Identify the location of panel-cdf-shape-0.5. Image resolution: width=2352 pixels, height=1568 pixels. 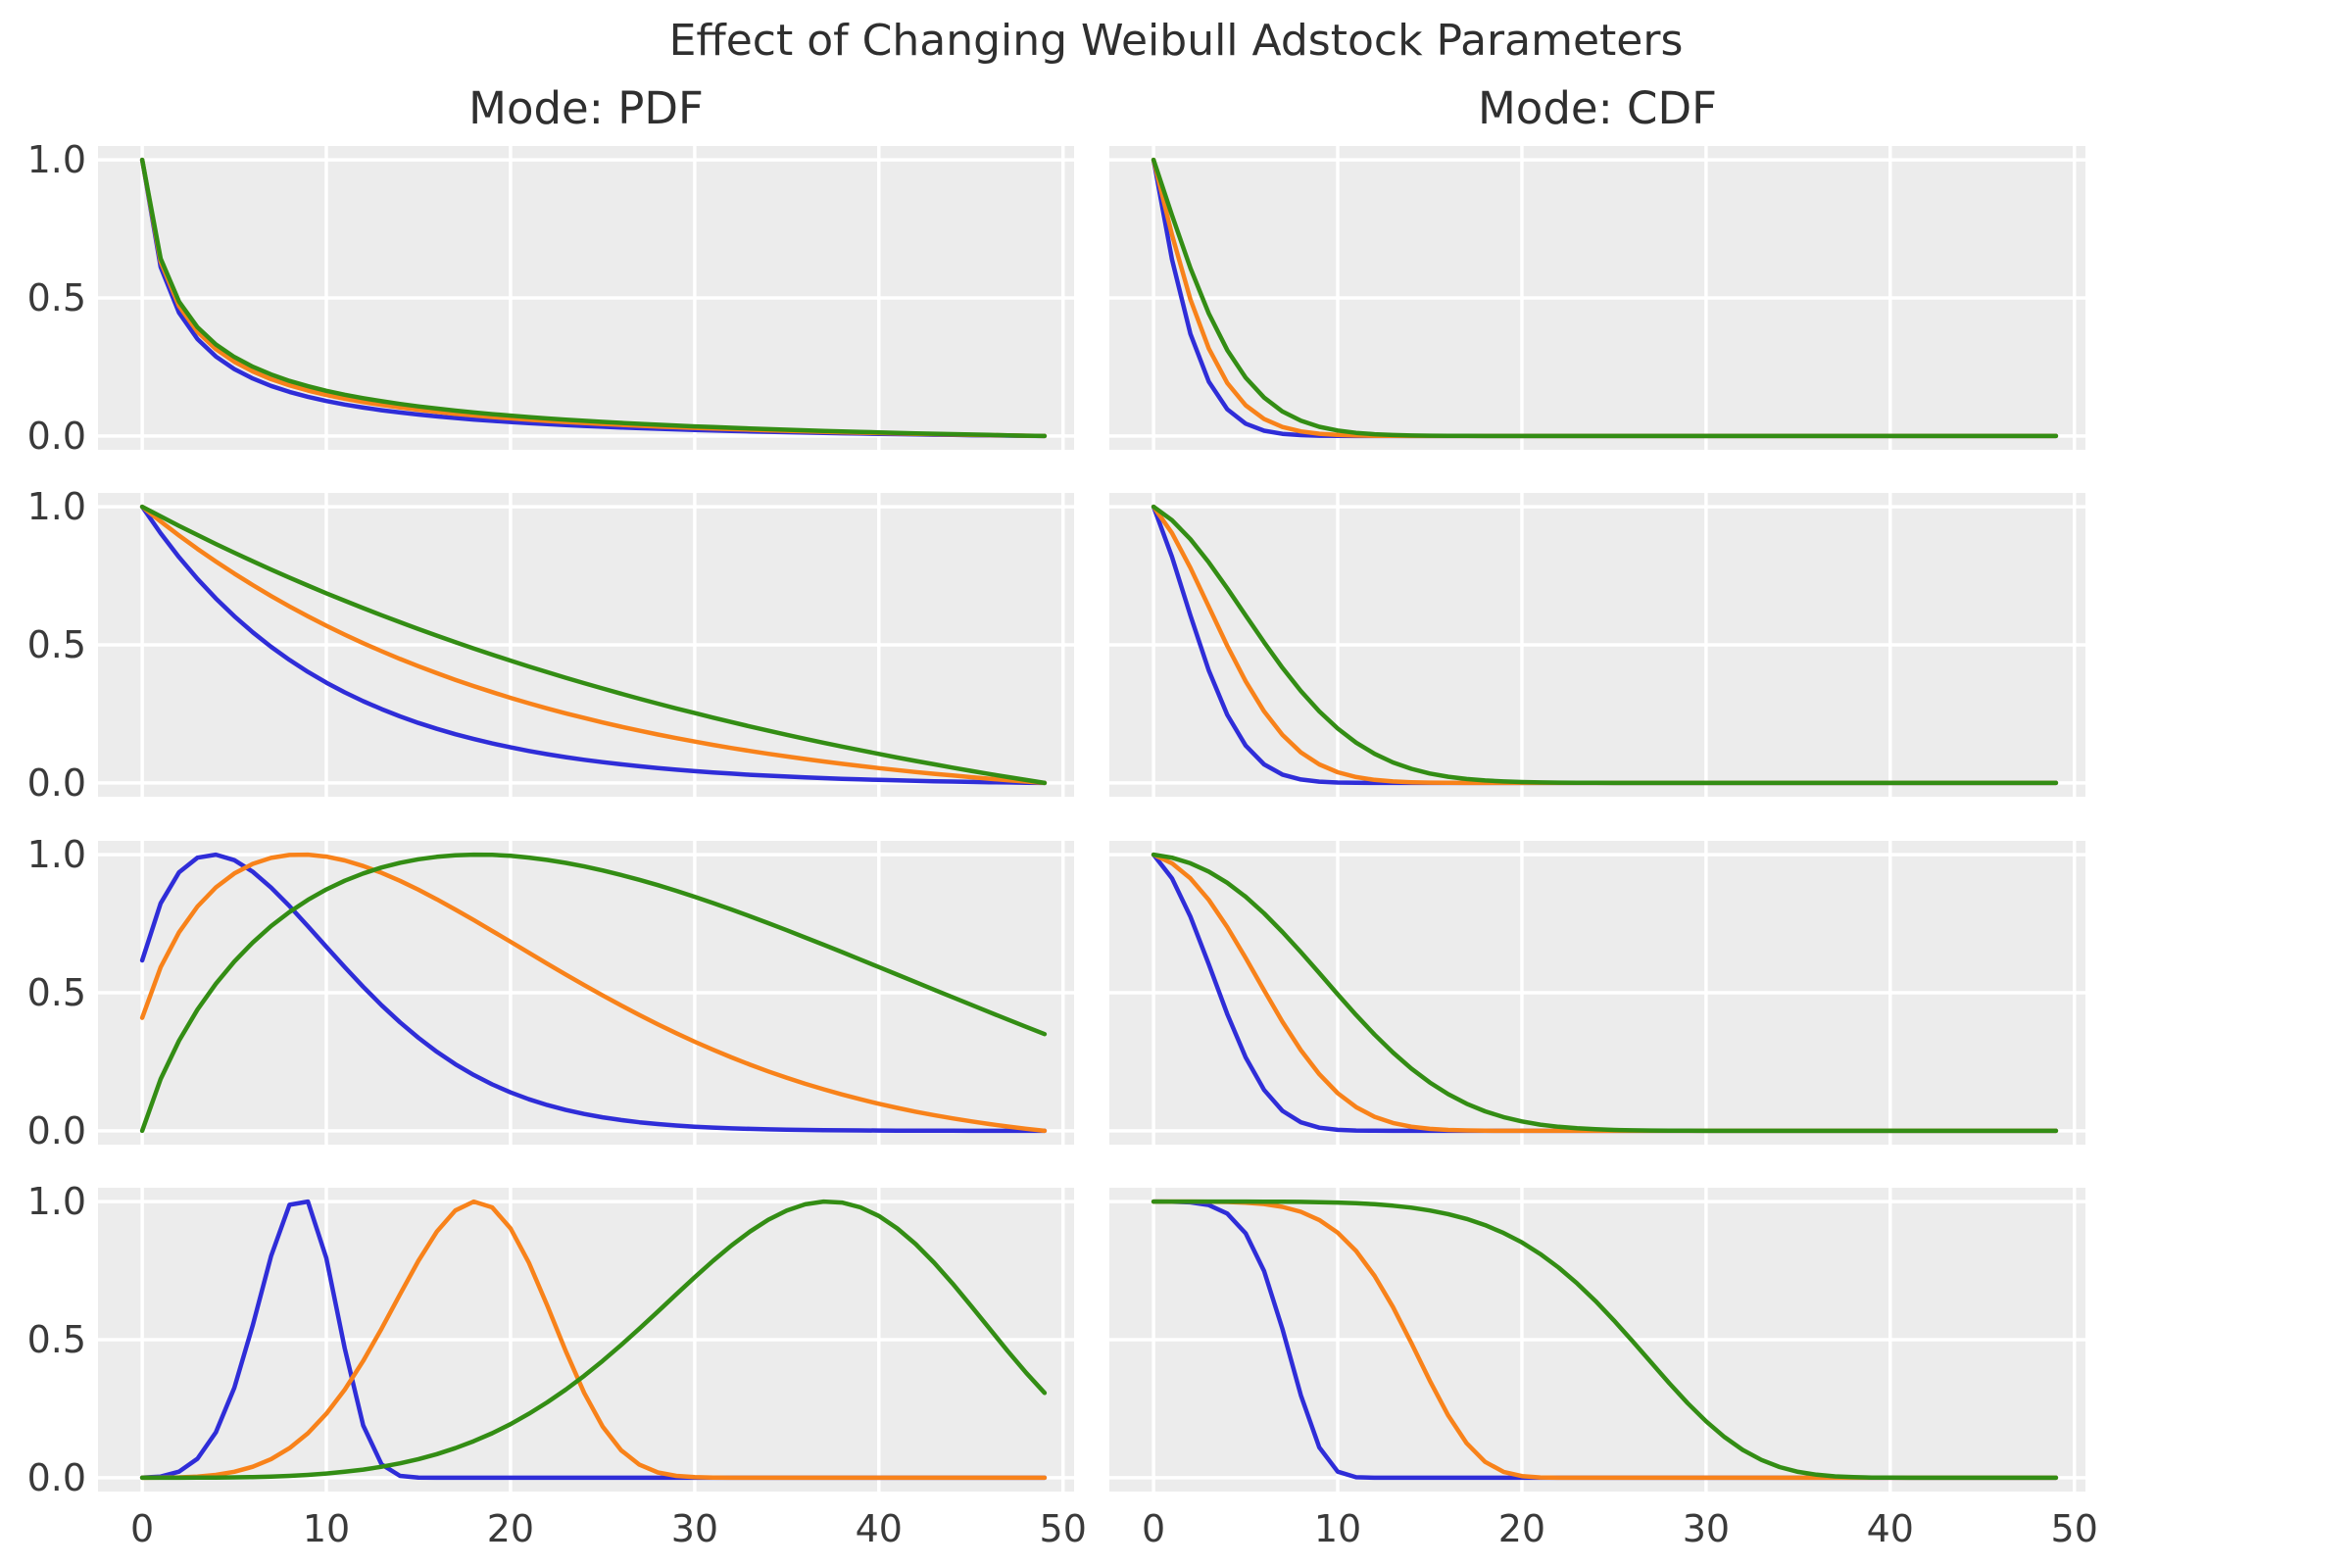
(1597, 298).